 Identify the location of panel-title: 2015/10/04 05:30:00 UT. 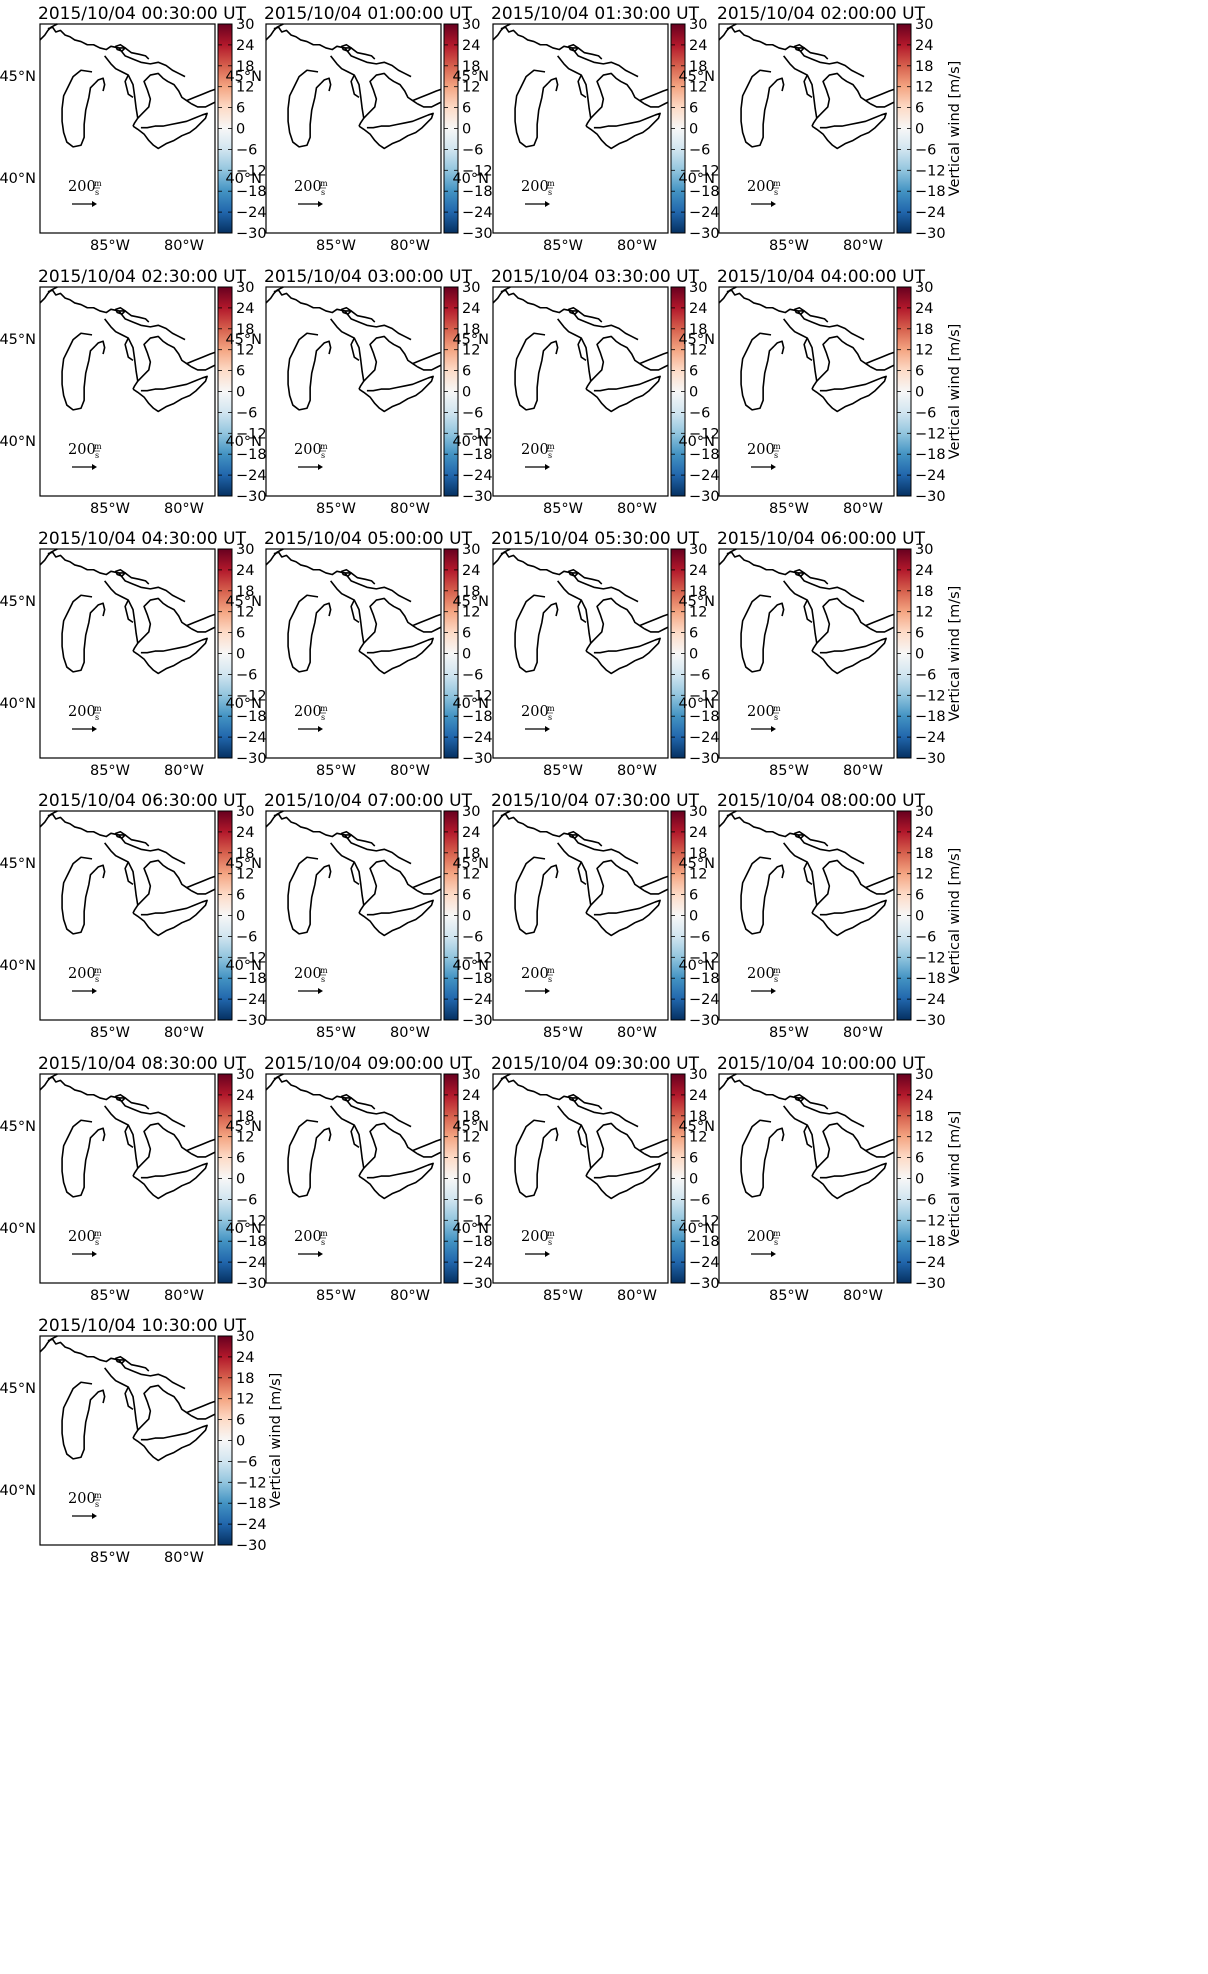
(595, 539).